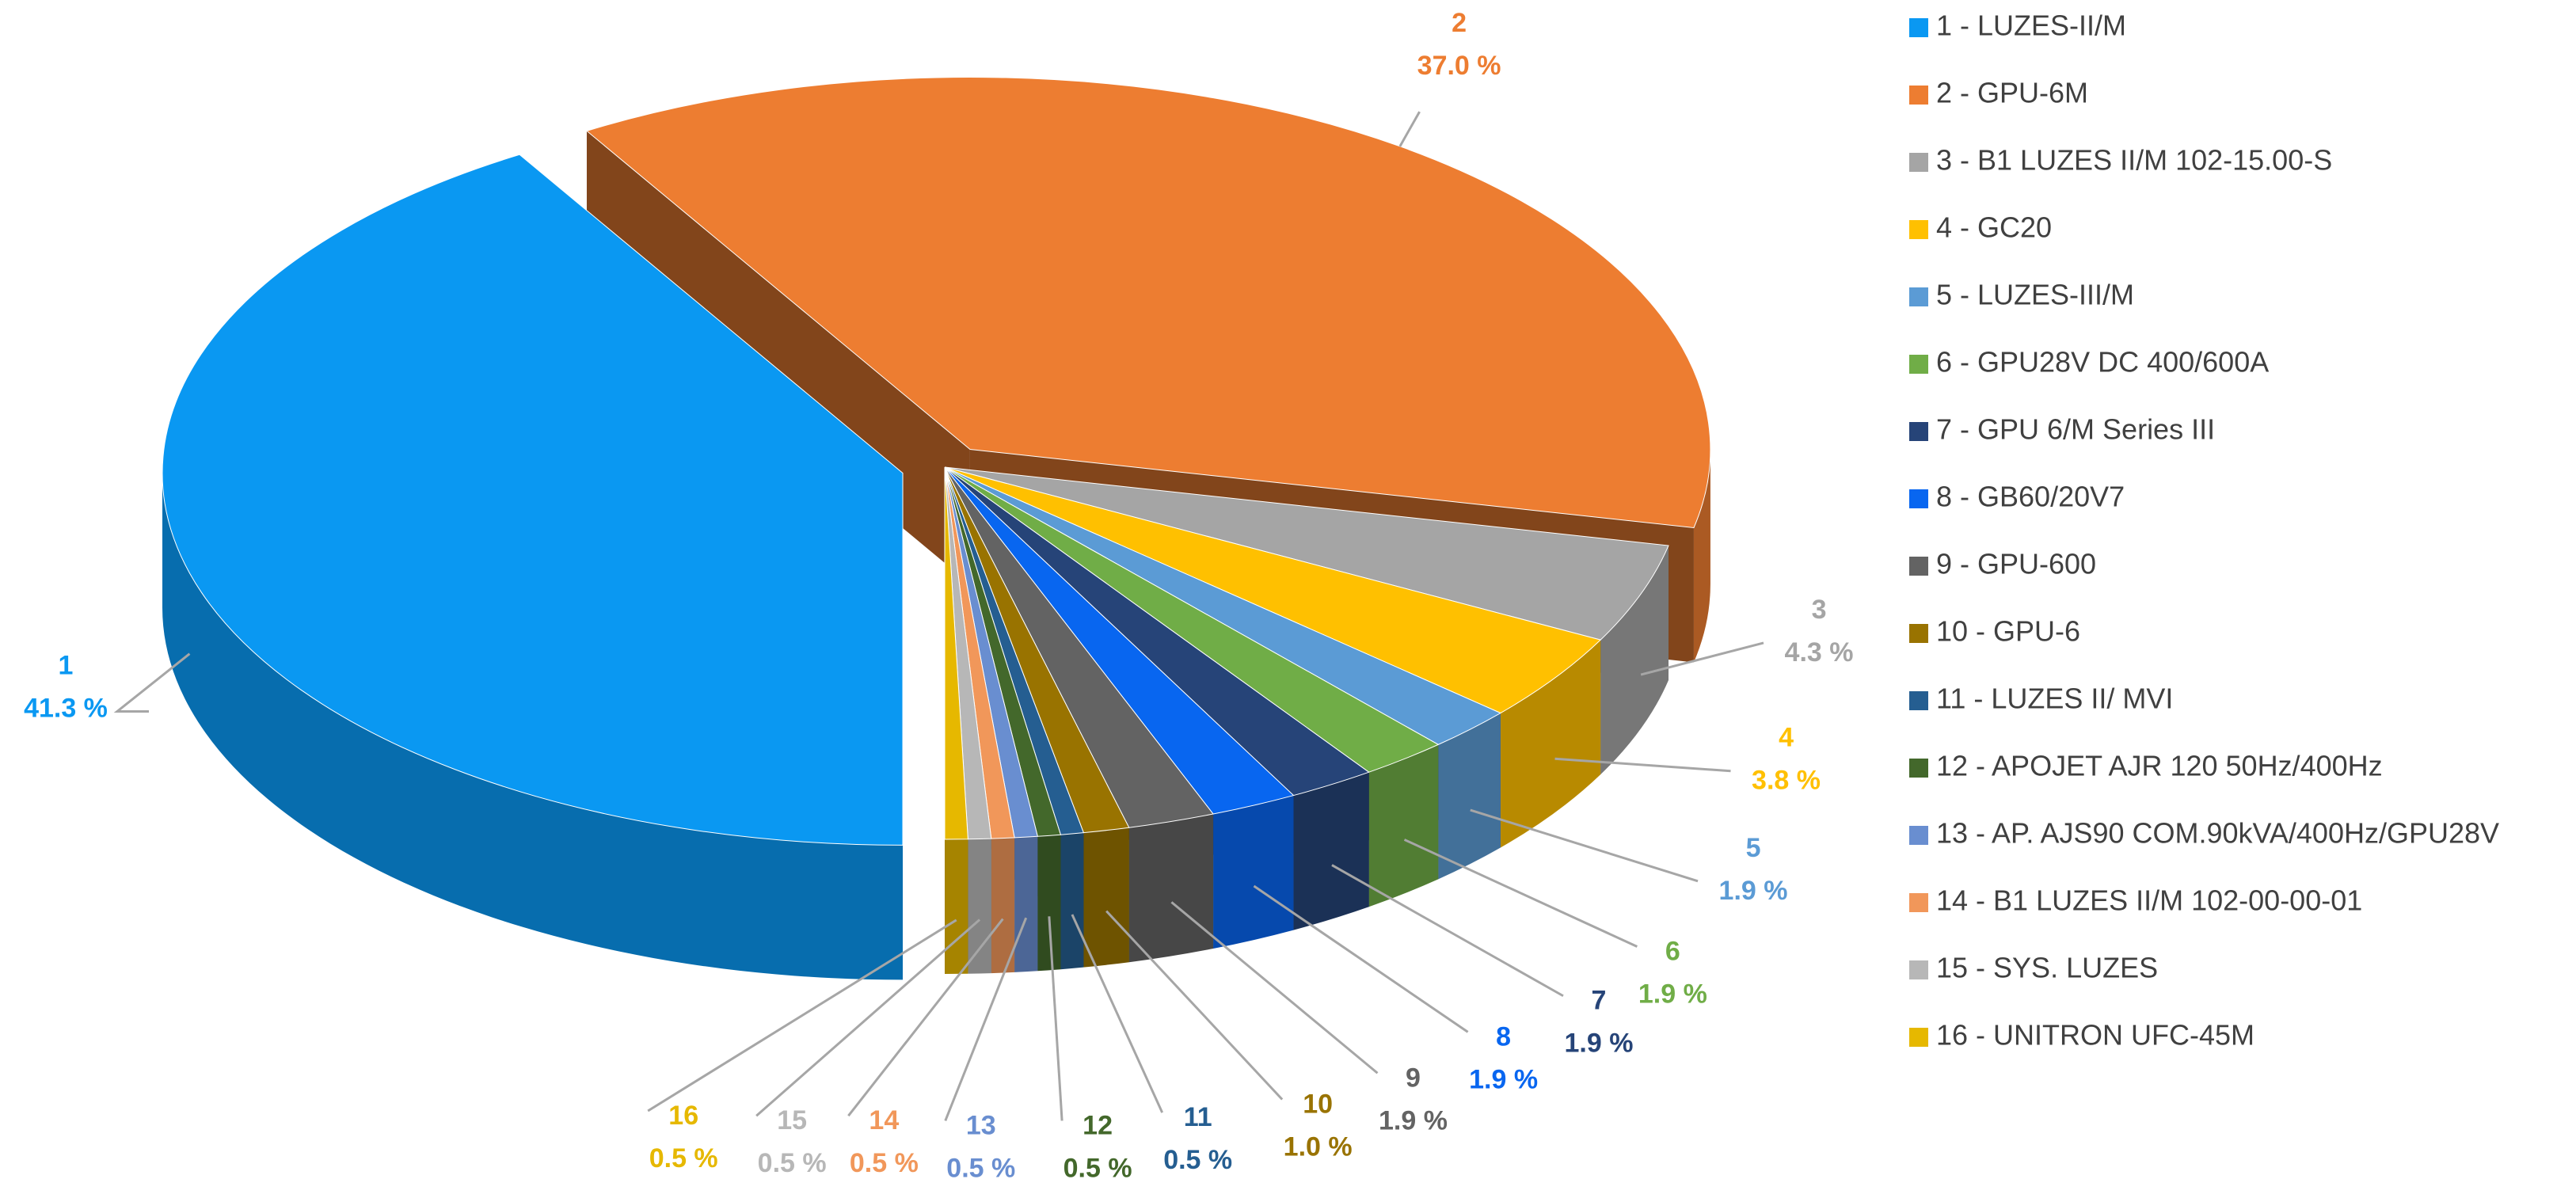  What do you see at coordinates (2095, 1035) in the screenshot?
I see `legend-label: 16 - UNITRON UFC-45M` at bounding box center [2095, 1035].